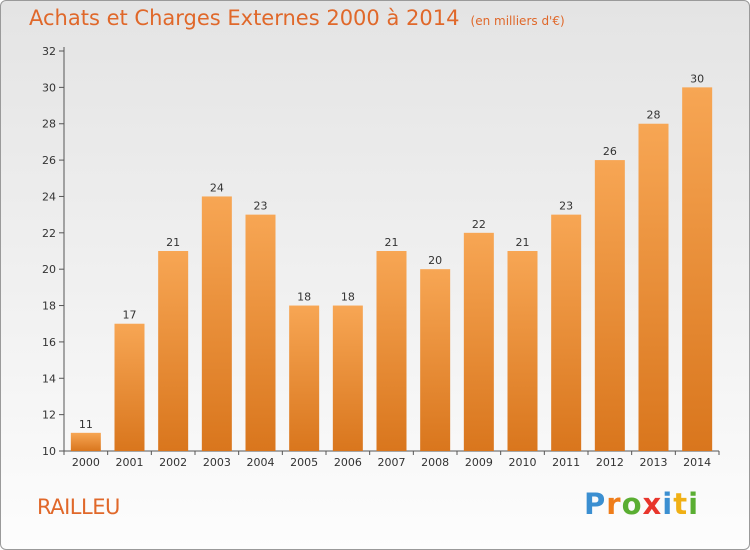 Image resolution: width=750 pixels, height=550 pixels. What do you see at coordinates (479, 462) in the screenshot?
I see `x-tick-label: 2009` at bounding box center [479, 462].